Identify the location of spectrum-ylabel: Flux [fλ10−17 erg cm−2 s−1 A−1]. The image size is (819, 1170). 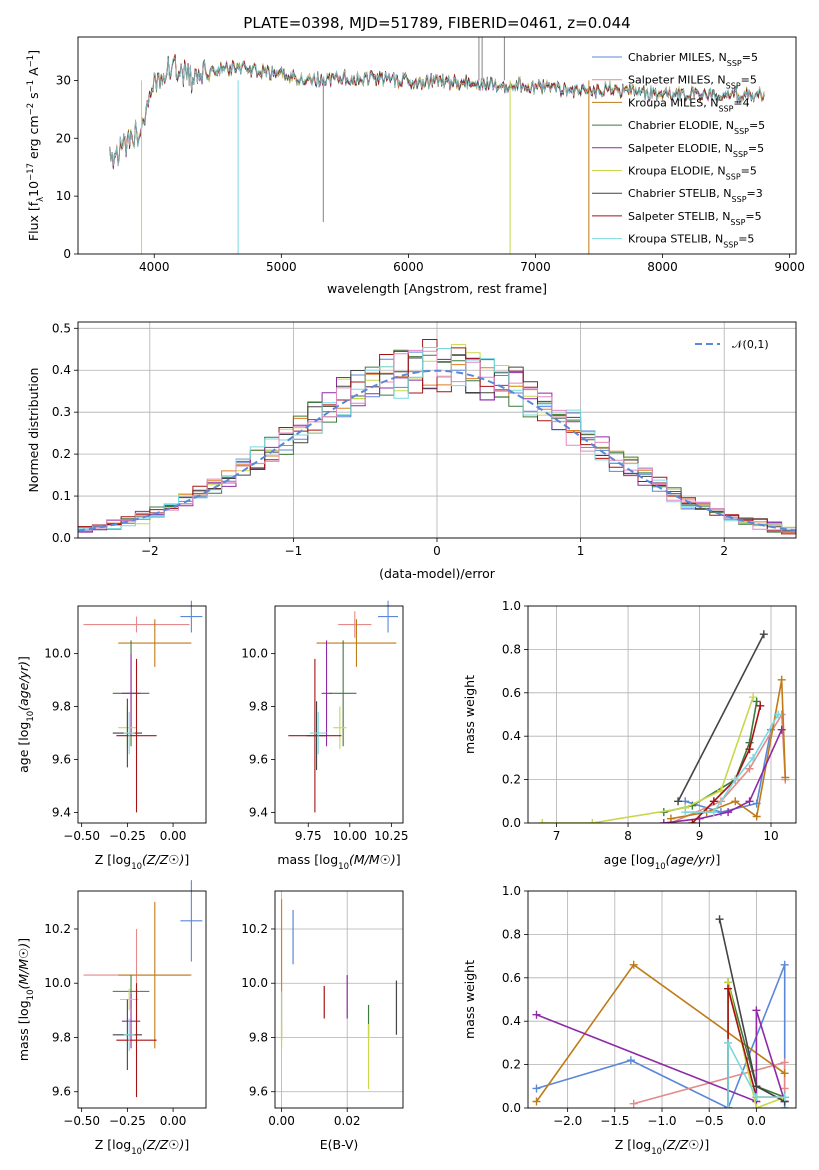
(36, 145).